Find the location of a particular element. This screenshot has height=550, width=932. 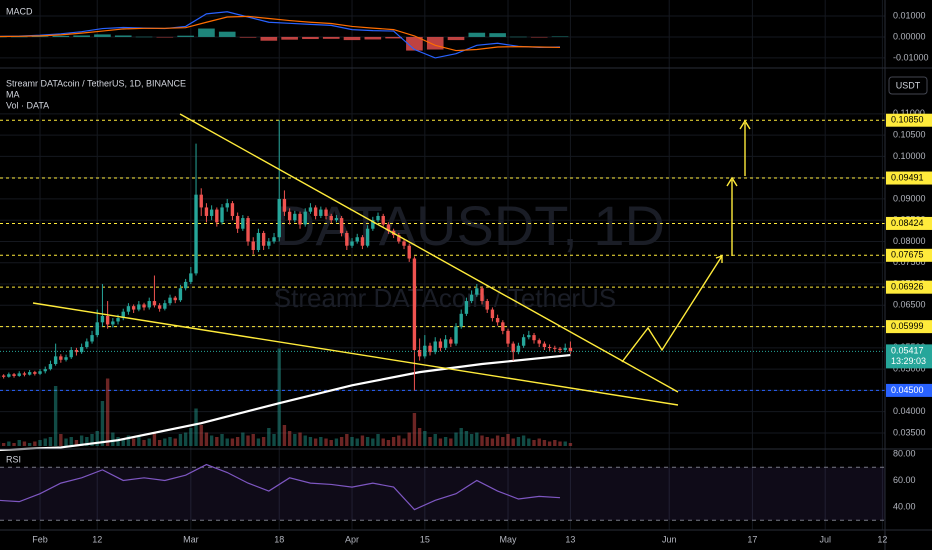

rsi-tick-label: 80.00 is located at coordinates (904, 453).